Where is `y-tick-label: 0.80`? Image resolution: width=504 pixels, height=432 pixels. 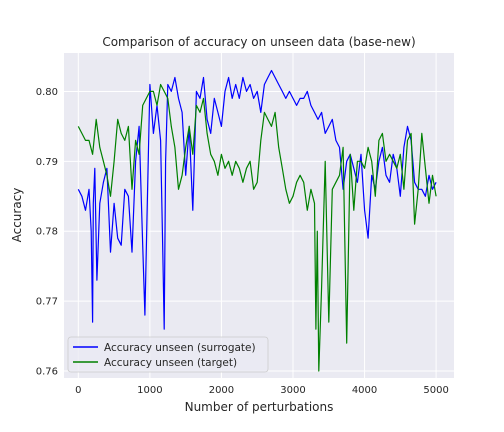
y-tick-label: 0.80 is located at coordinates (47, 92).